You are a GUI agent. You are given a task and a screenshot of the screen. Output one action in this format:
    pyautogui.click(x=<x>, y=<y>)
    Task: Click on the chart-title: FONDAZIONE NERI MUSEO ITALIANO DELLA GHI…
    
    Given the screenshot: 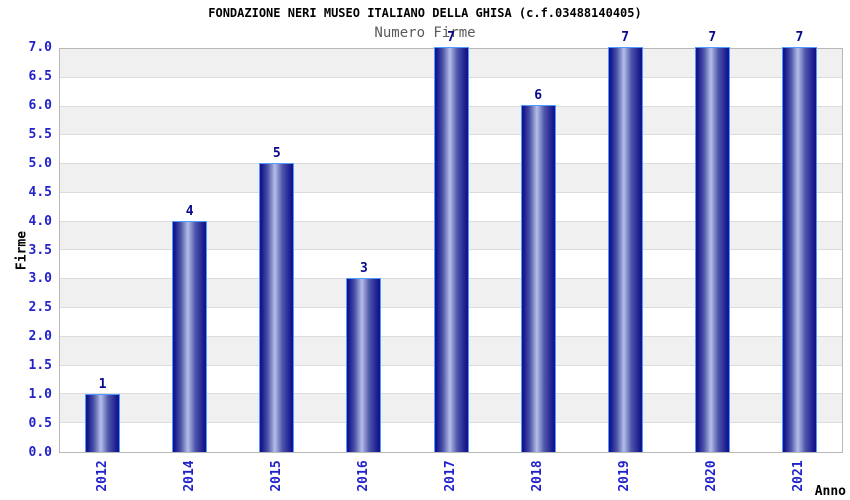 What is the action you would take?
    pyautogui.click(x=425, y=13)
    